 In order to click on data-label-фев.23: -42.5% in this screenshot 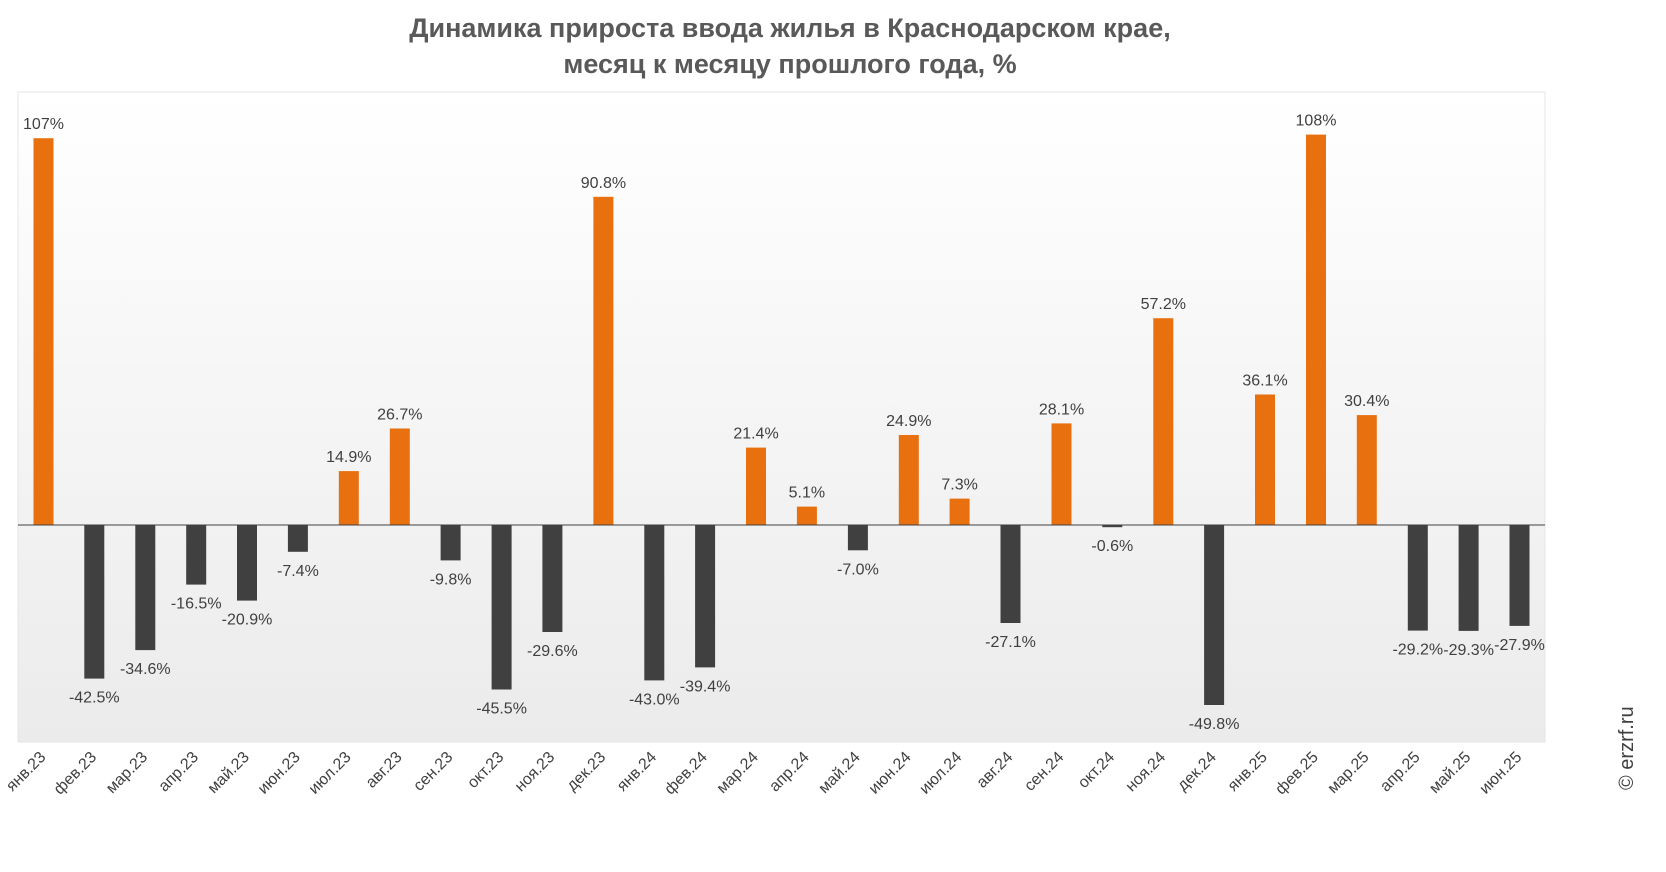, I will do `click(94, 698)`.